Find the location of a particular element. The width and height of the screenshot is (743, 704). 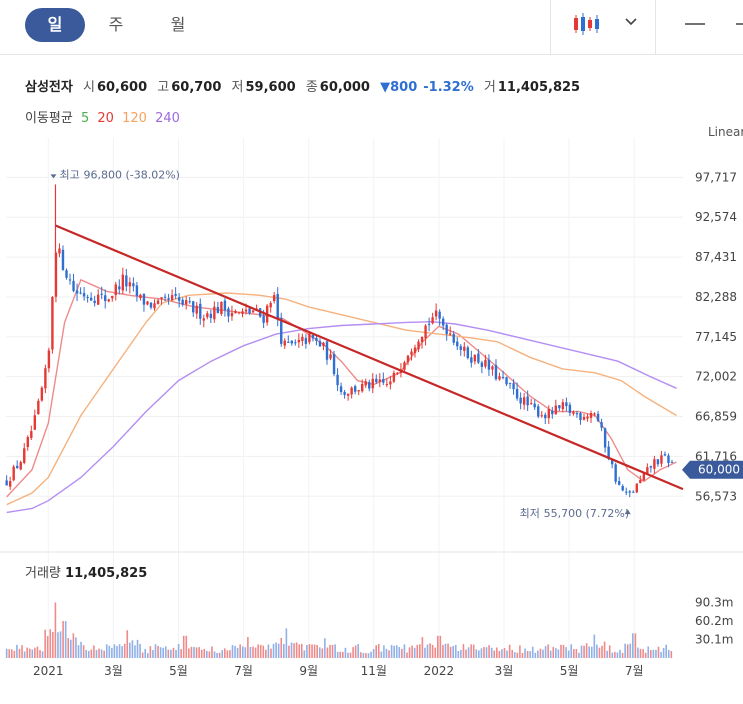

chevron-down-icon is located at coordinates (631, 22).